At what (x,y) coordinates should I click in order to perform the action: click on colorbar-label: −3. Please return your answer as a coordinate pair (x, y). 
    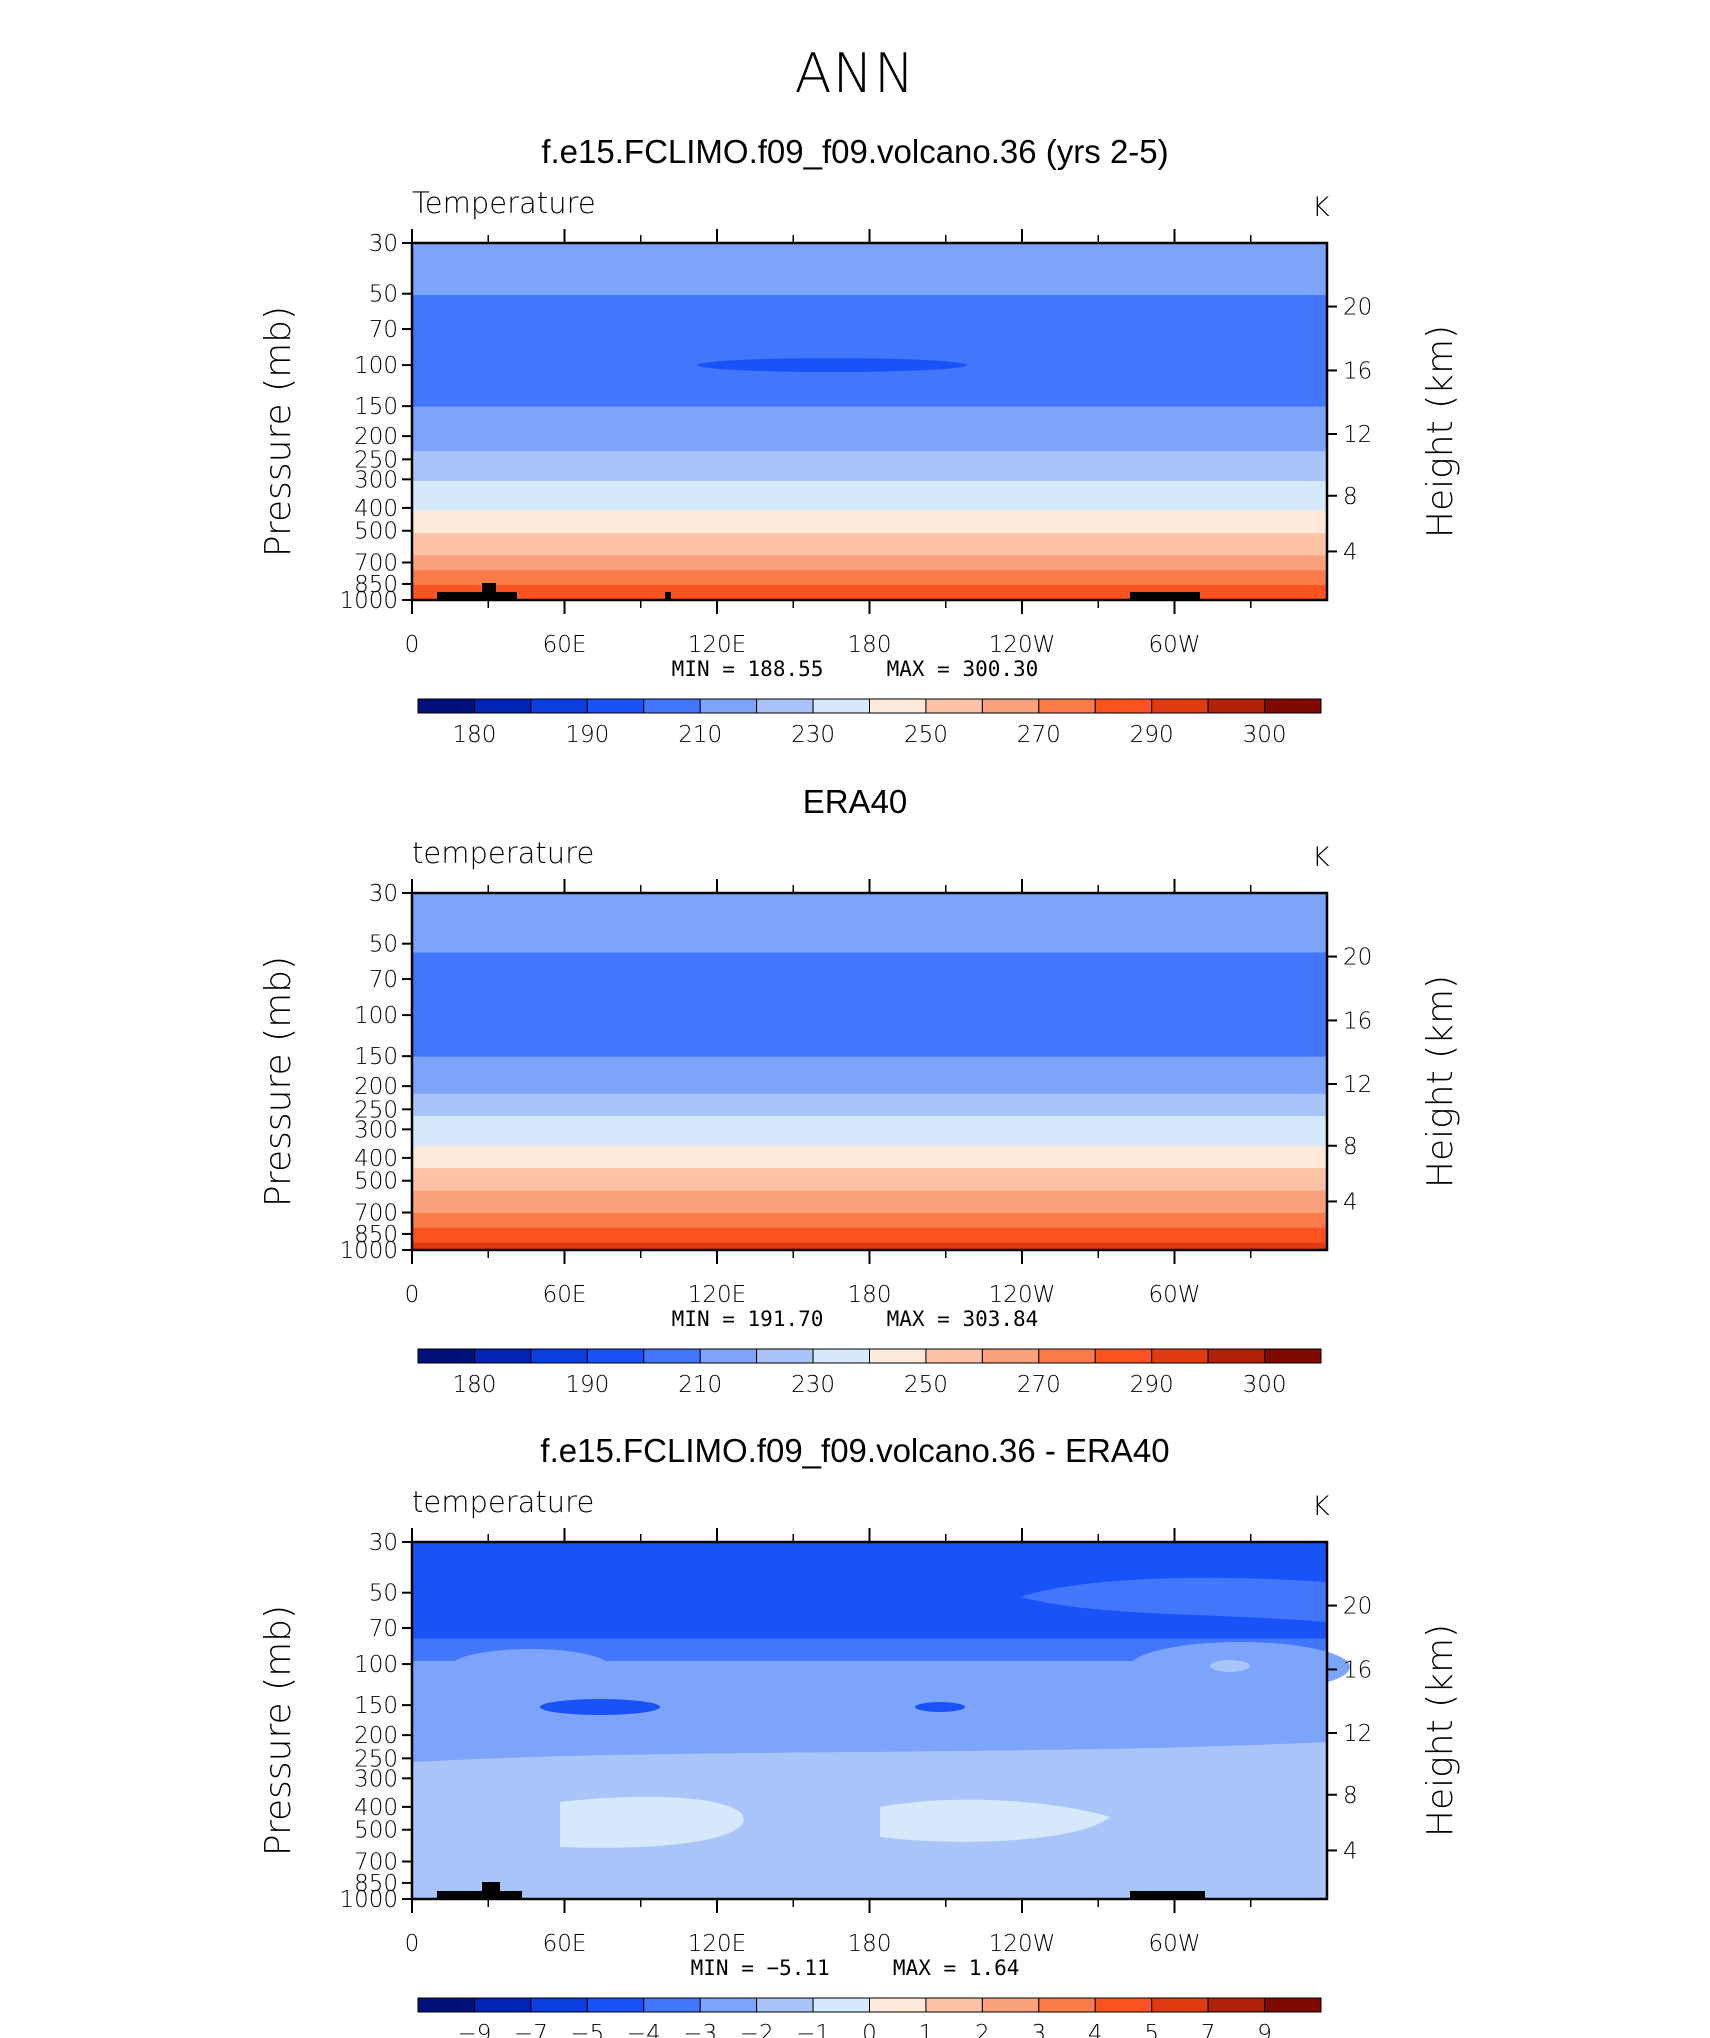
    Looking at the image, I should click on (700, 2029).